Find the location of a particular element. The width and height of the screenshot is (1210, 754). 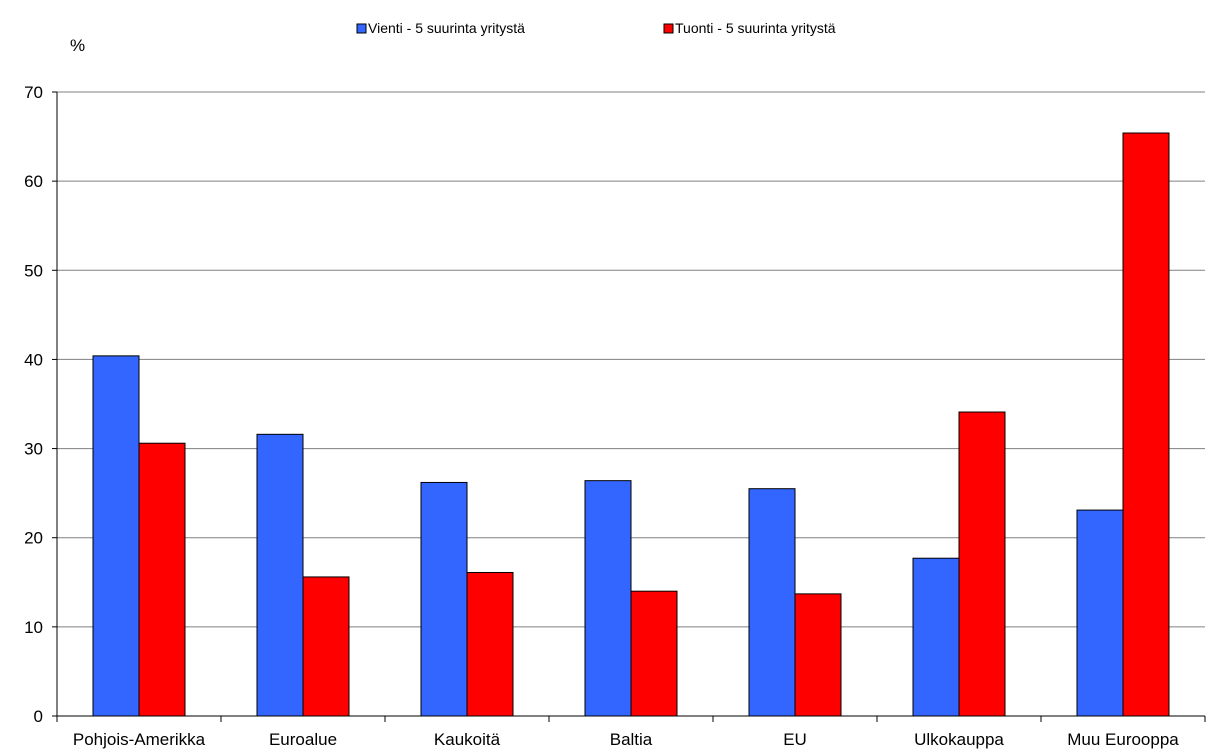

y-tick-label: 40 is located at coordinates (33, 359).